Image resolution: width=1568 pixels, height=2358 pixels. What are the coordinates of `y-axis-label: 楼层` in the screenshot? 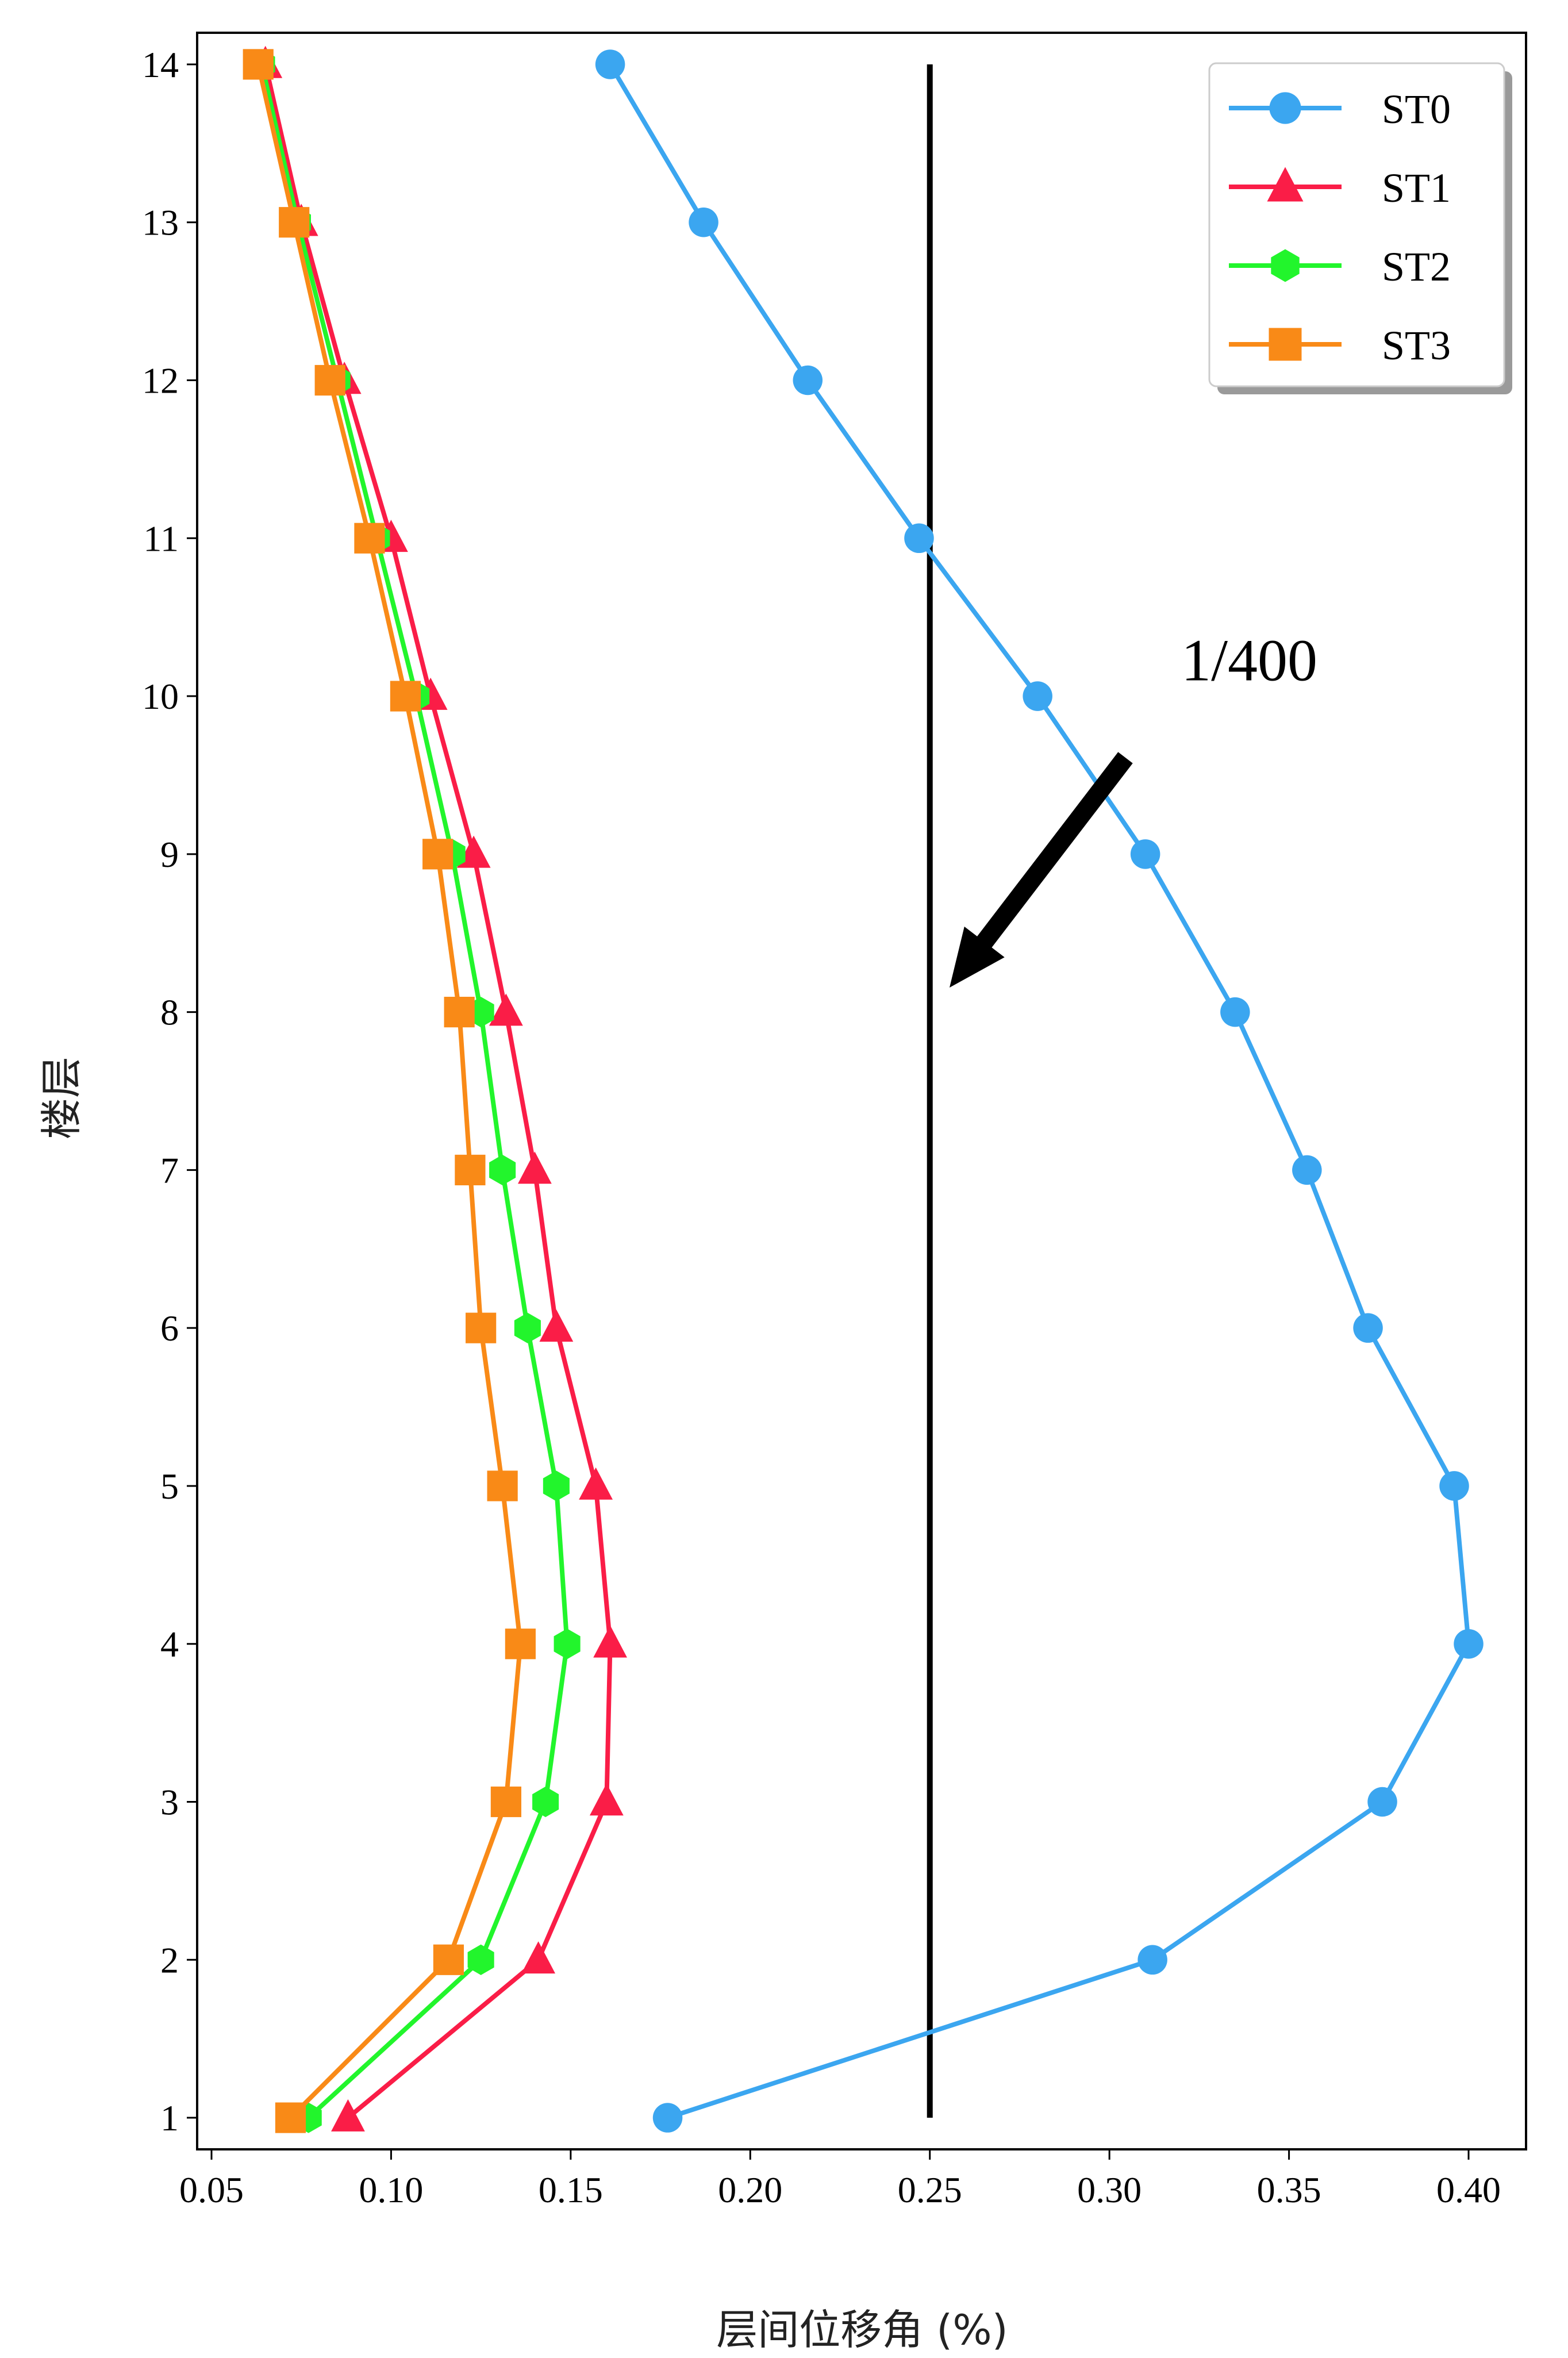 It's located at (62, 1098).